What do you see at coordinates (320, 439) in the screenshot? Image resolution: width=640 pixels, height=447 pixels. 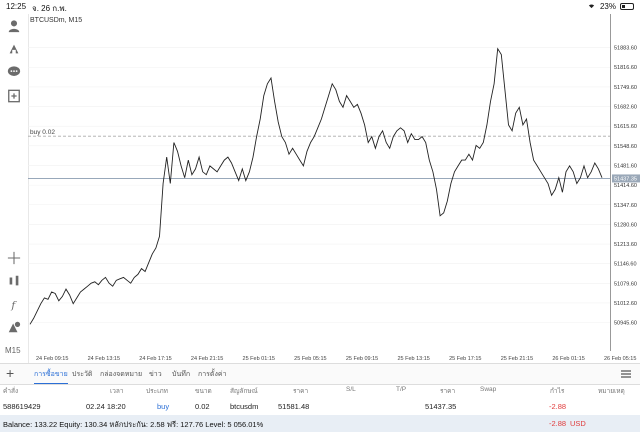 I see `bottom-strip` at bounding box center [320, 439].